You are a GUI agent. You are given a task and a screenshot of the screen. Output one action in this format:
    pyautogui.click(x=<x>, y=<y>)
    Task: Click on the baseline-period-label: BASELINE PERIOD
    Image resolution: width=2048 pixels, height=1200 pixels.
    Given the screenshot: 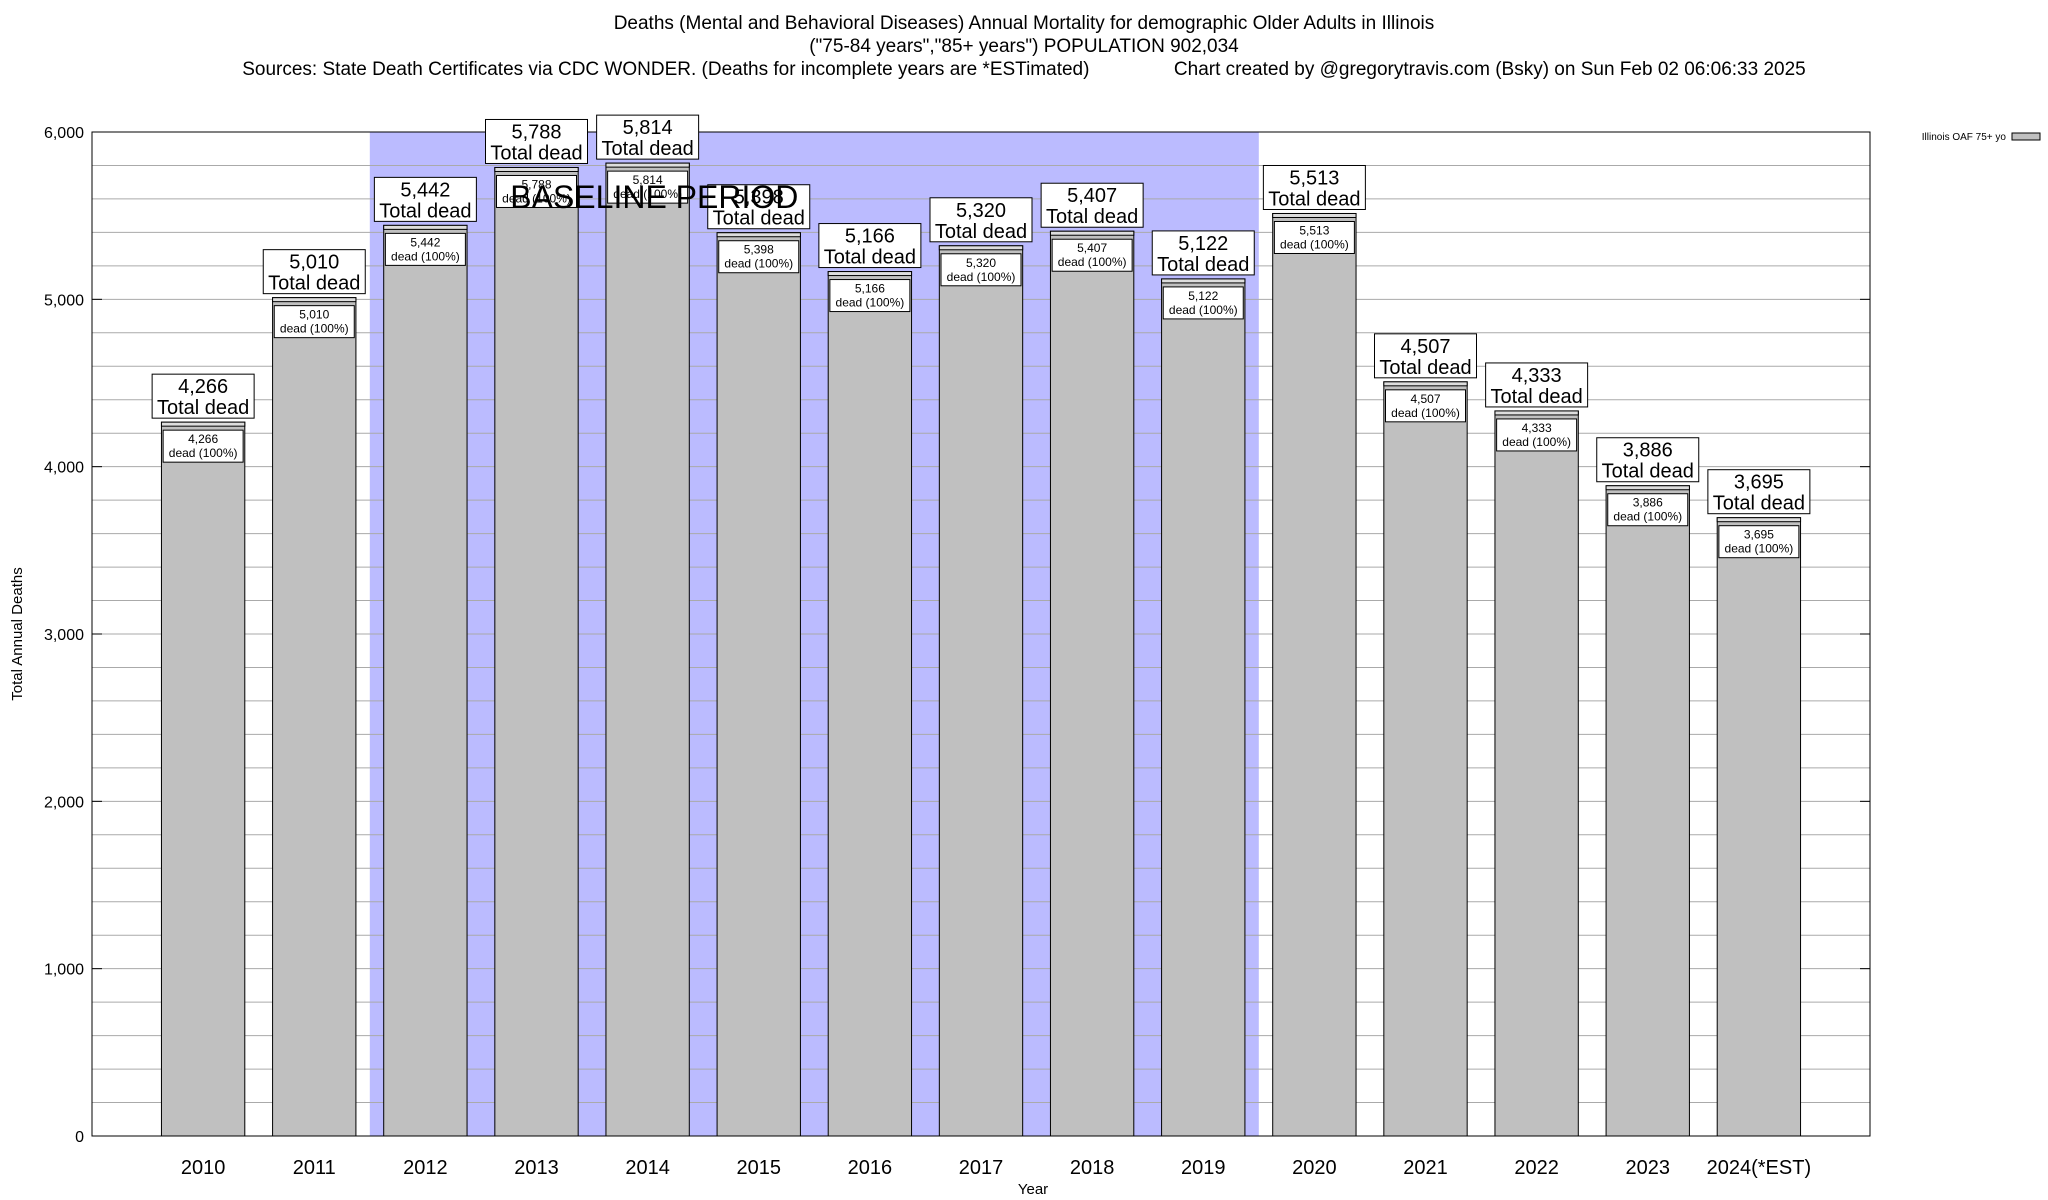 What is the action you would take?
    pyautogui.click(x=654, y=197)
    